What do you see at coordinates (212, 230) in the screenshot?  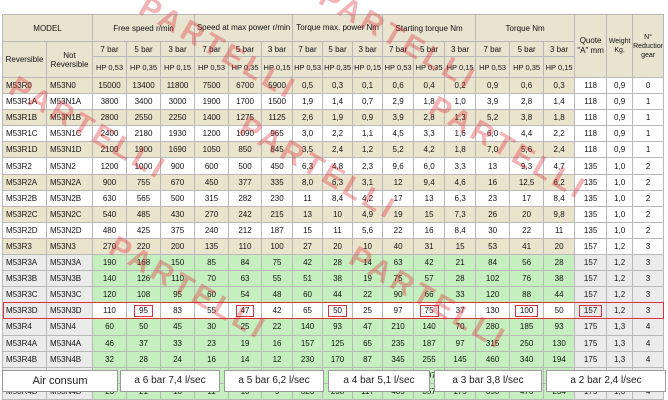 I see `value-cell: 240` at bounding box center [212, 230].